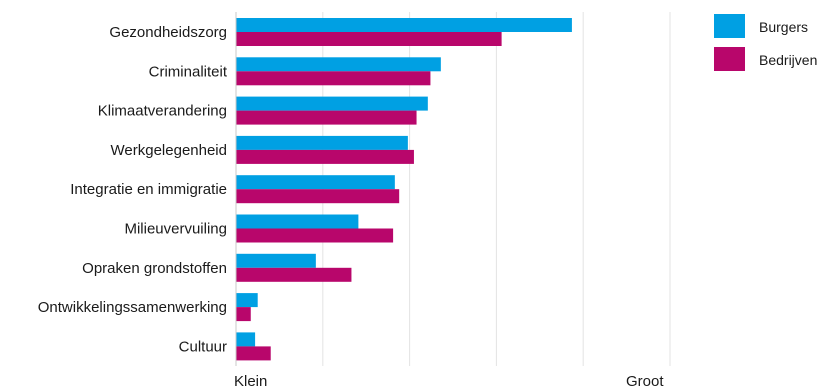 The image size is (833, 389). I want to click on legend-label-burgers: Burgers, so click(783, 27).